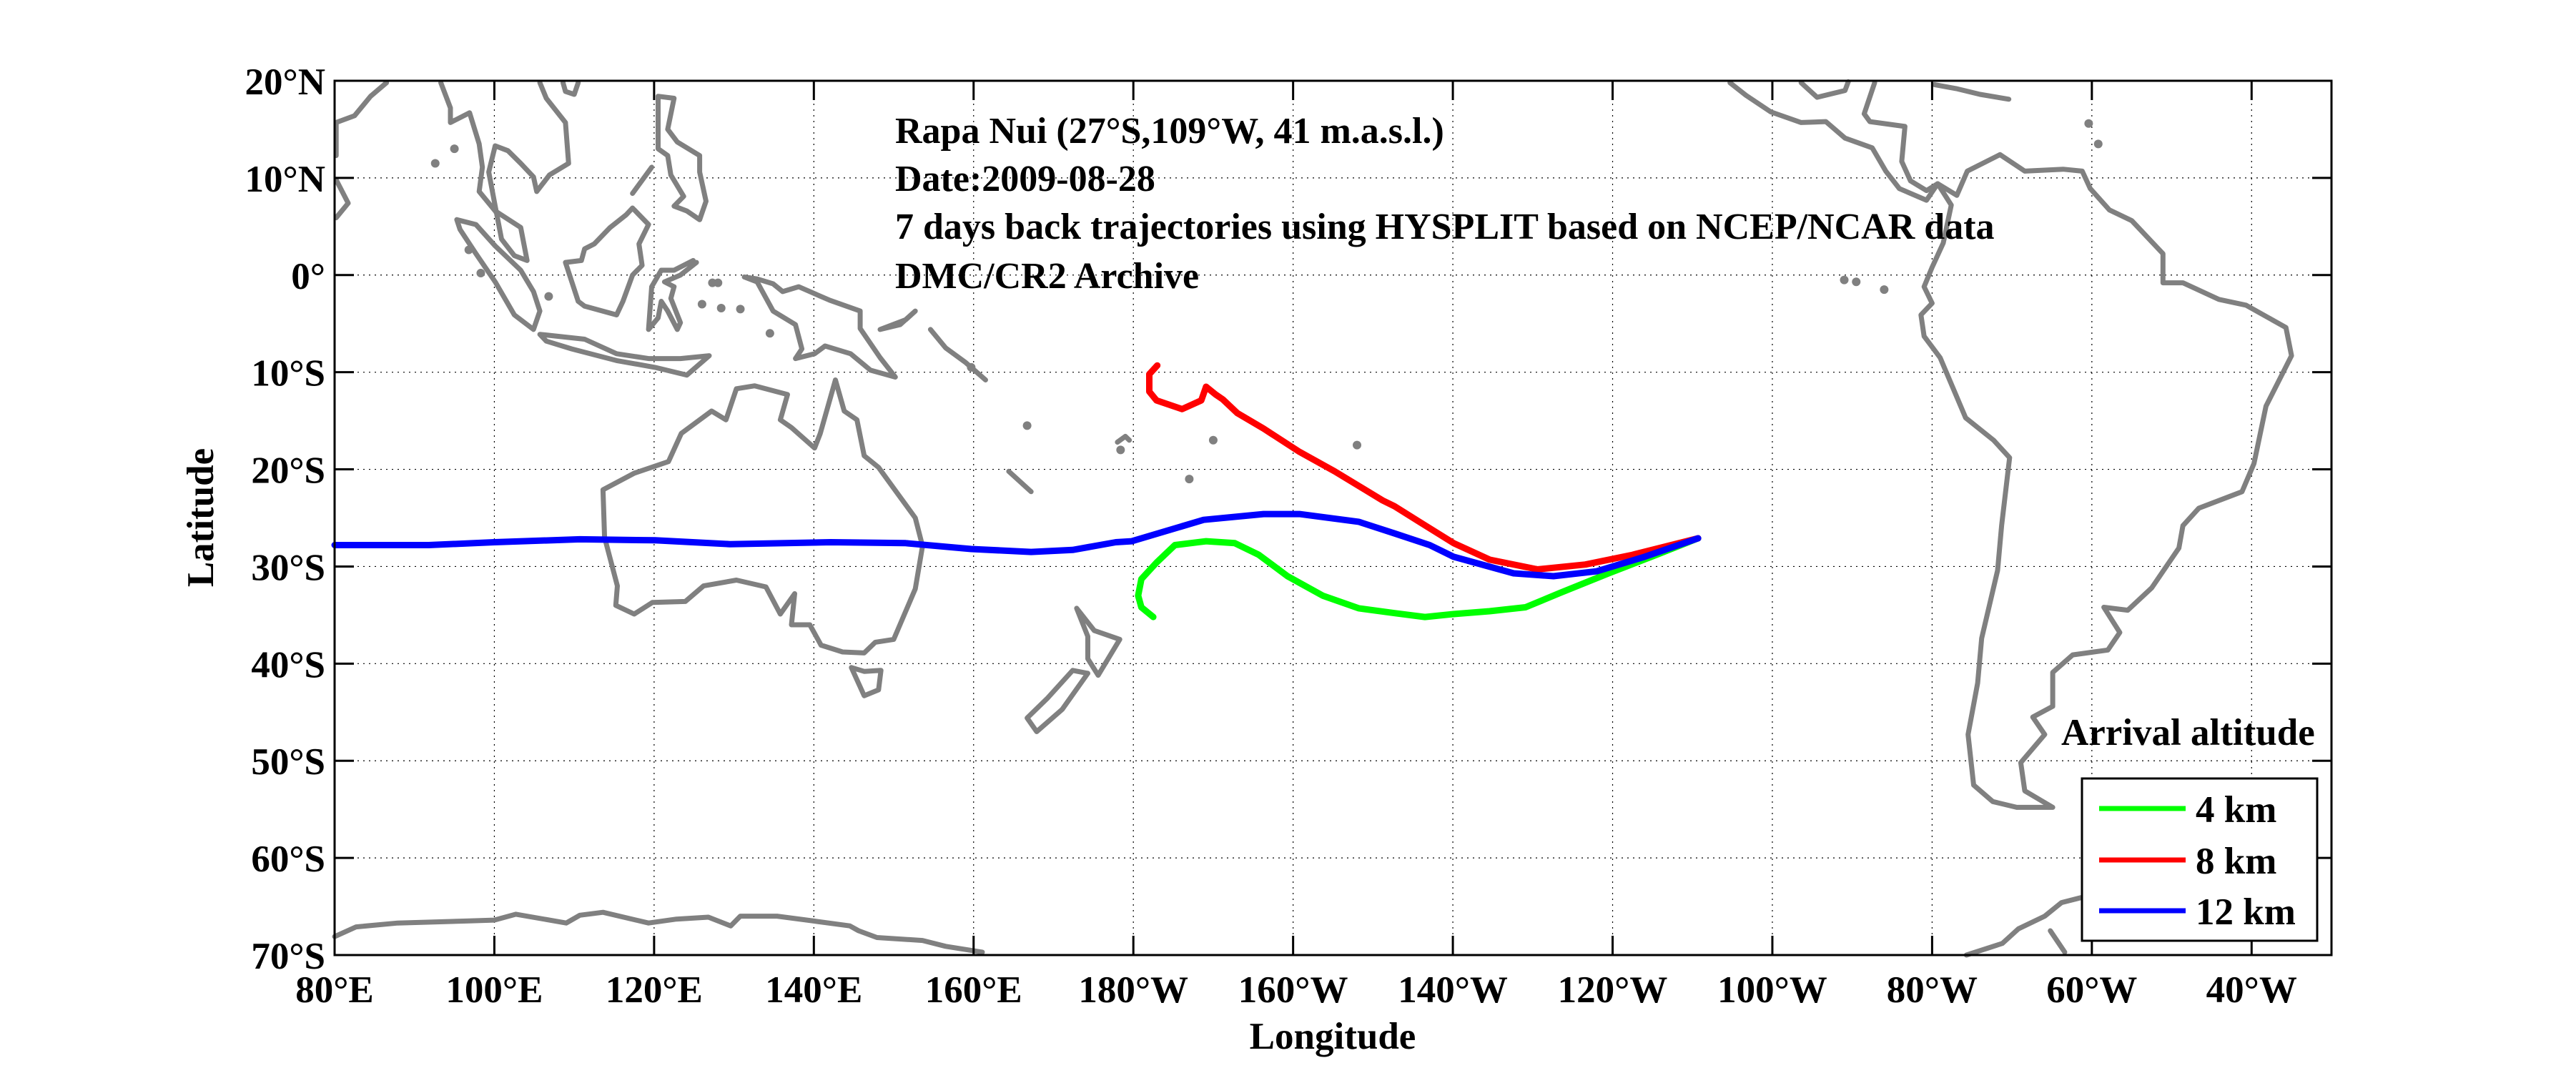 This screenshot has width=2576, height=1073. Describe the element at coordinates (1453, 990) in the screenshot. I see `x-tick-label: 140°W` at that location.